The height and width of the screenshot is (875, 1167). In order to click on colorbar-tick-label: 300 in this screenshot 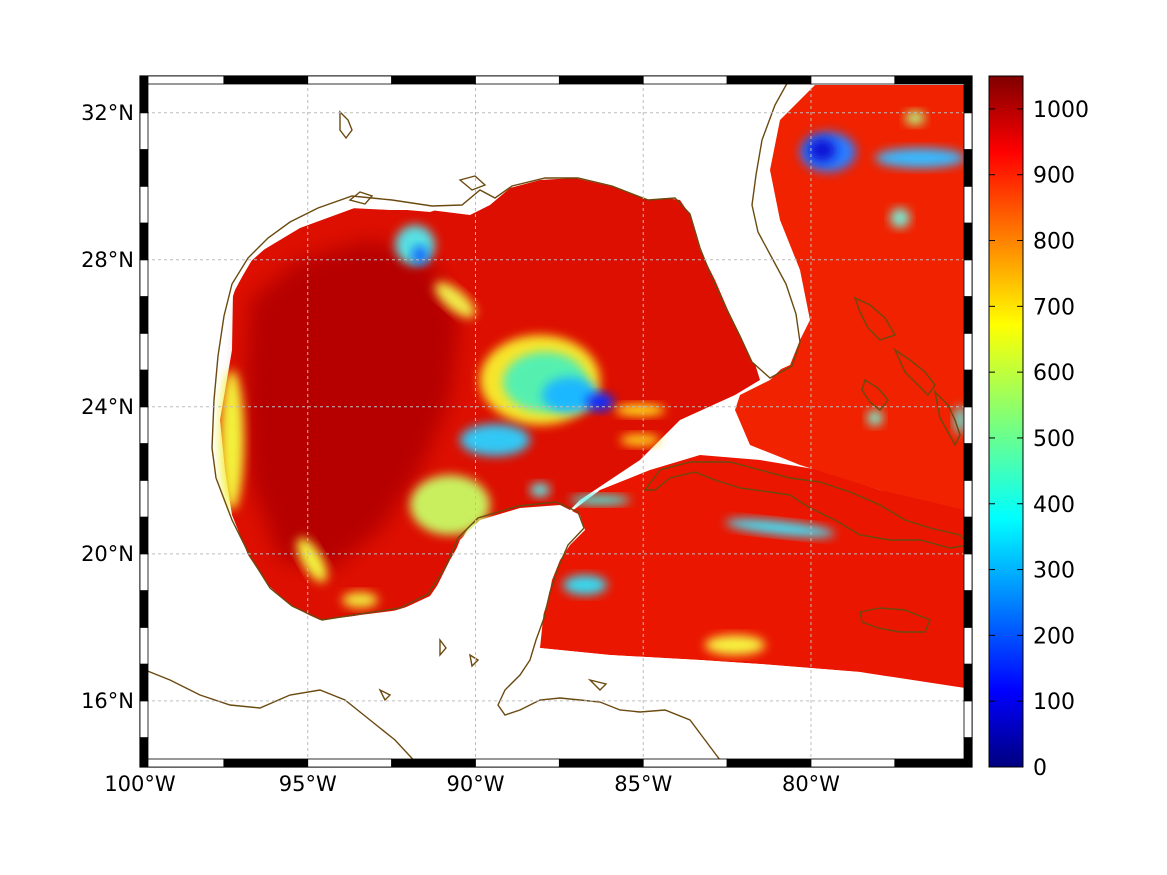, I will do `click(1054, 571)`.